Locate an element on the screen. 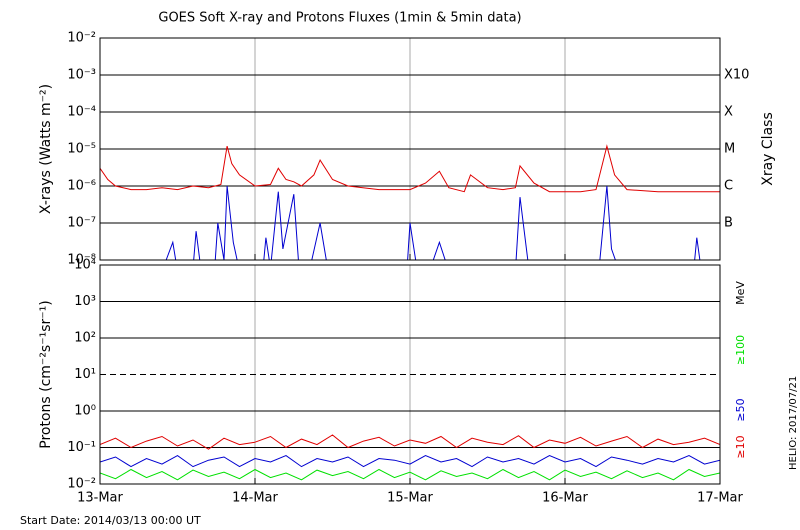  y-tick-label: 10⁰ is located at coordinates (85, 411).